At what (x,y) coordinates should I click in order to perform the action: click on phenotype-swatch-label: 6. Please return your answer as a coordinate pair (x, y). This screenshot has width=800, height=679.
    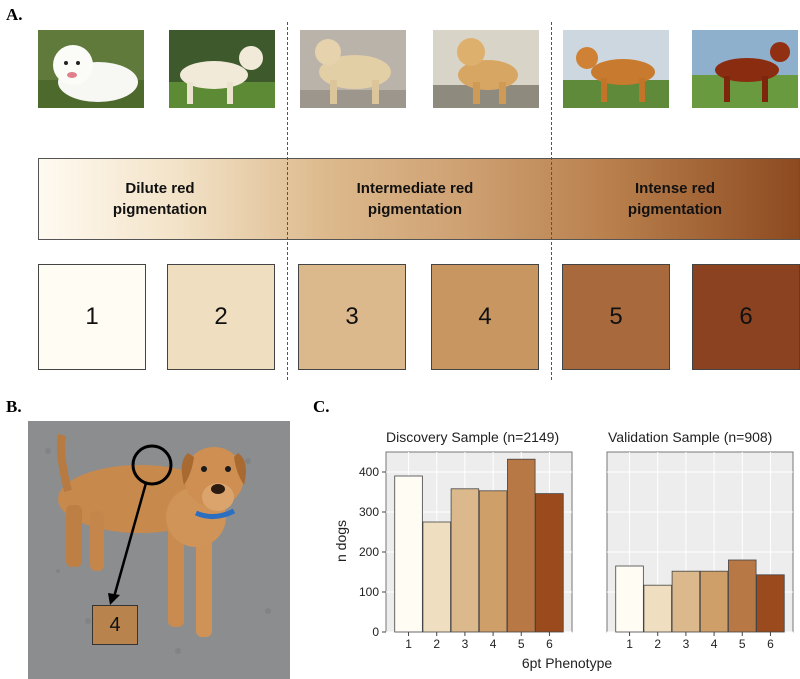
    Looking at the image, I should click on (746, 316).